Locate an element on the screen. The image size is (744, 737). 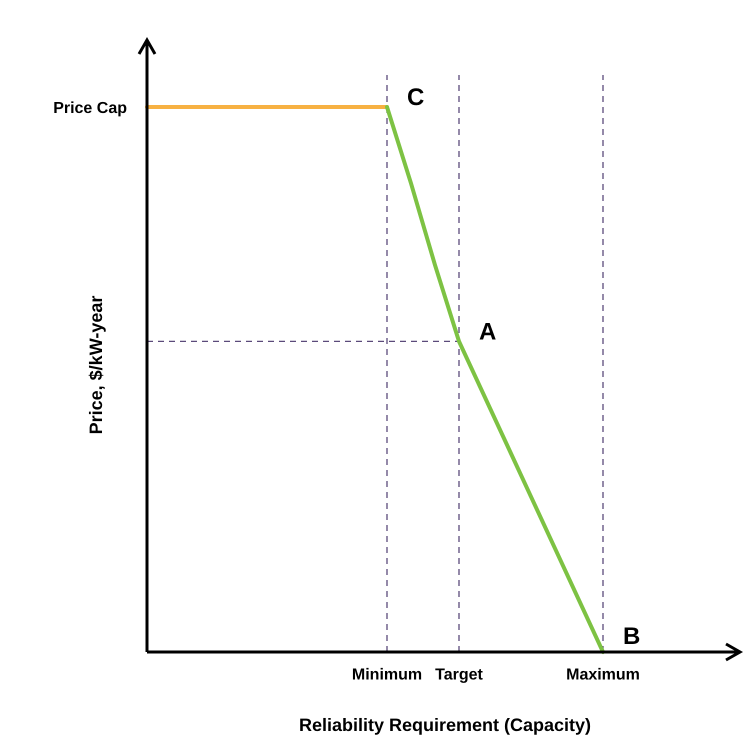
x-axis-title: Reliability Requirement (Capacity) is located at coordinates (445, 725).